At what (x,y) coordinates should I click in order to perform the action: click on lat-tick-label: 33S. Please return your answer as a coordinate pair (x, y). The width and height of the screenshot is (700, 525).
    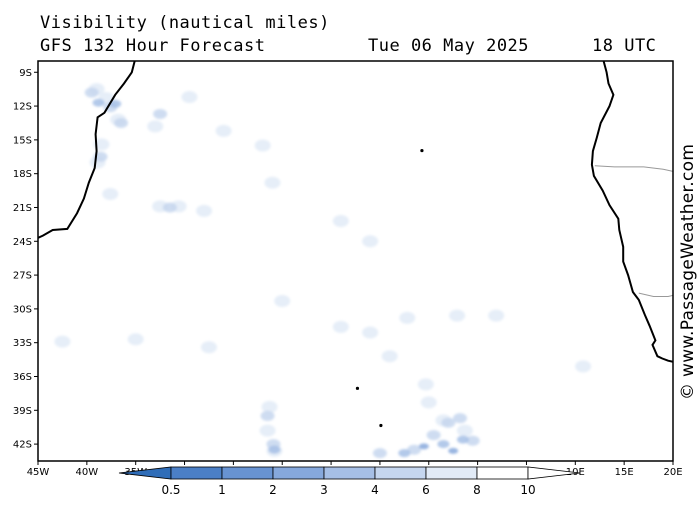
    Looking at the image, I should click on (22, 343).